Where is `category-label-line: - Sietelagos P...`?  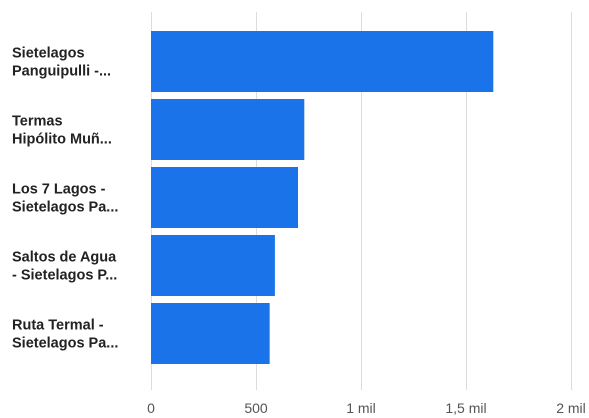 category-label-line: - Sietelagos P... is located at coordinates (64, 276).